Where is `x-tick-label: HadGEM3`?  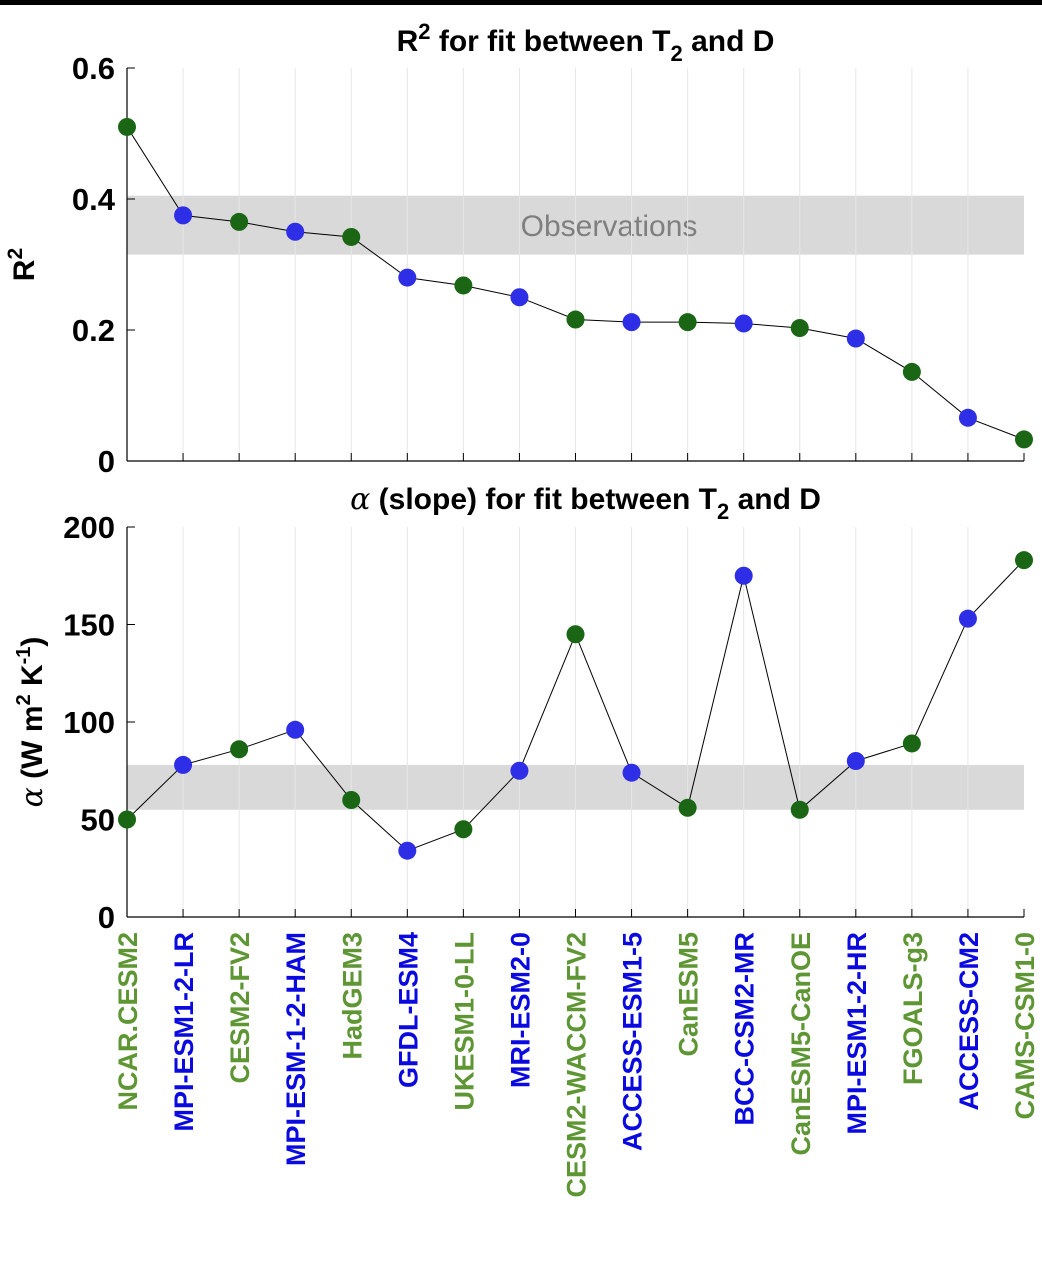
x-tick-label: HadGEM3 is located at coordinates (352, 996).